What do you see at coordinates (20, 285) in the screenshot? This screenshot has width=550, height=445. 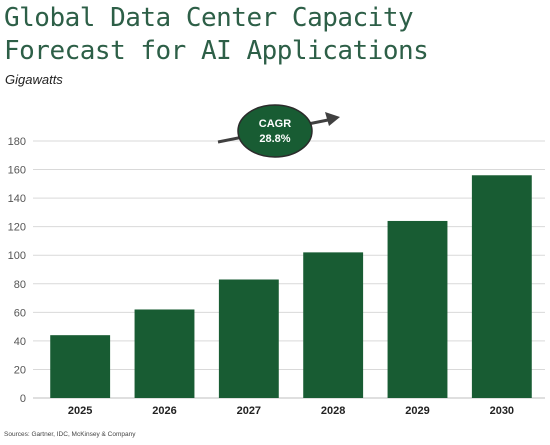 I see `y-tick-label: 80` at bounding box center [20, 285].